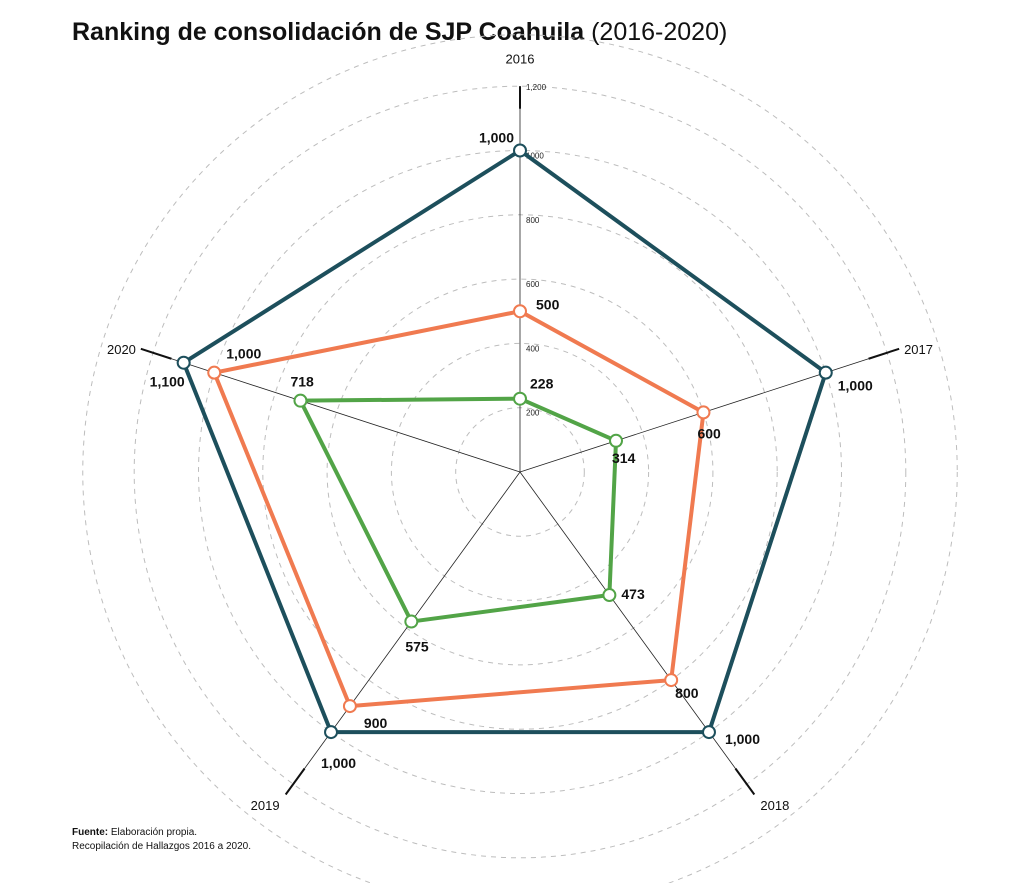 The image size is (1024, 883). What do you see at coordinates (121, 349) in the screenshot?
I see `axis-label-2020: 2020` at bounding box center [121, 349].